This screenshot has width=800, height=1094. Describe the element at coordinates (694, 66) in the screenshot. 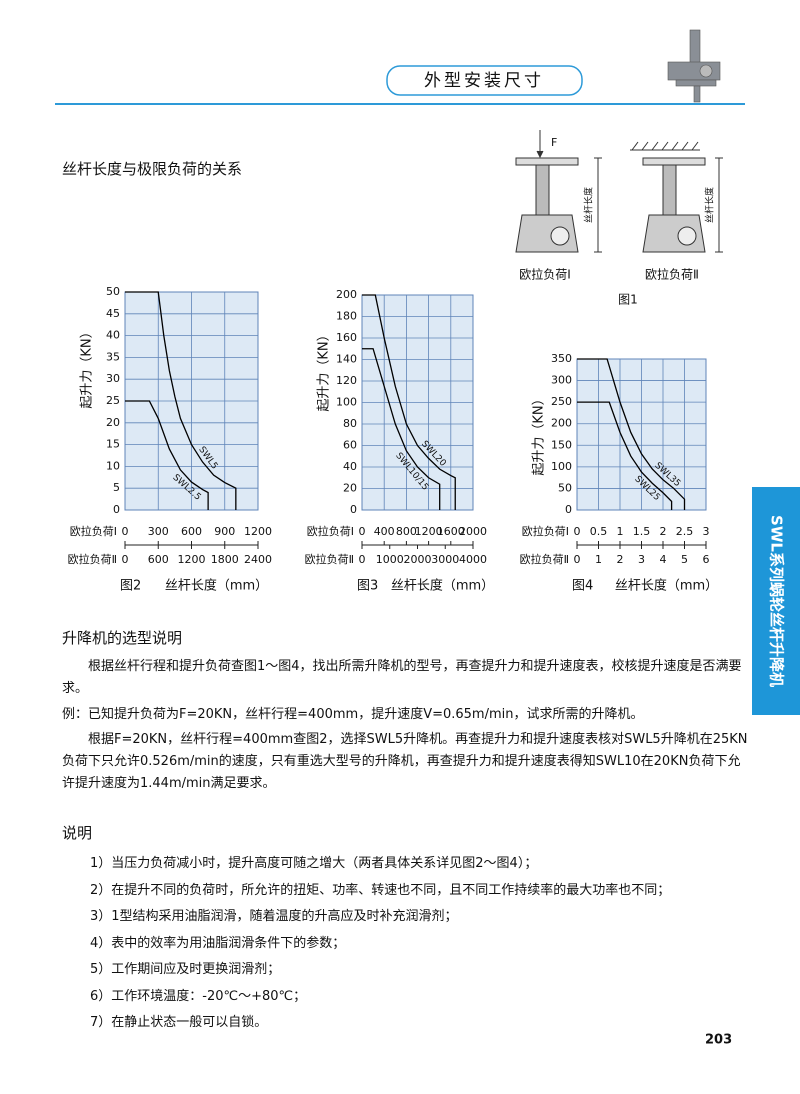

I see `product-icon` at that location.